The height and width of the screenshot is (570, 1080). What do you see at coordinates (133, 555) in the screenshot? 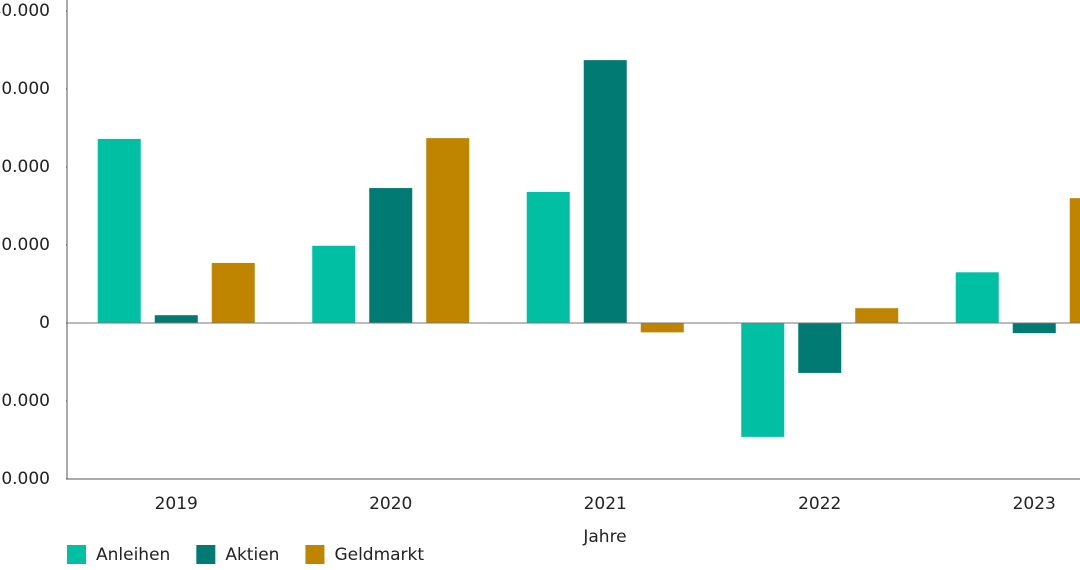
I see `legend-label: Anleihen` at bounding box center [133, 555].